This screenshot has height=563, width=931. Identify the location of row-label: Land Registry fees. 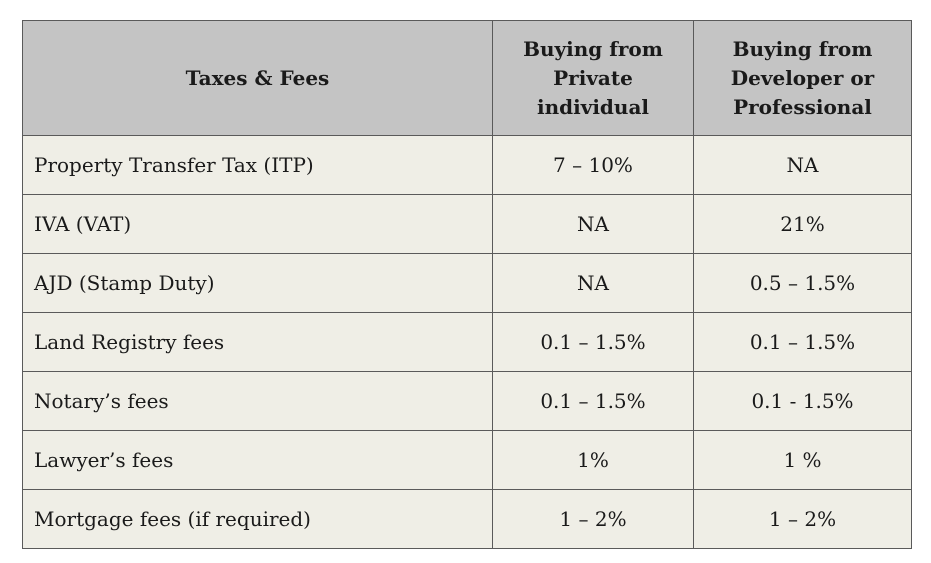
(257, 342).